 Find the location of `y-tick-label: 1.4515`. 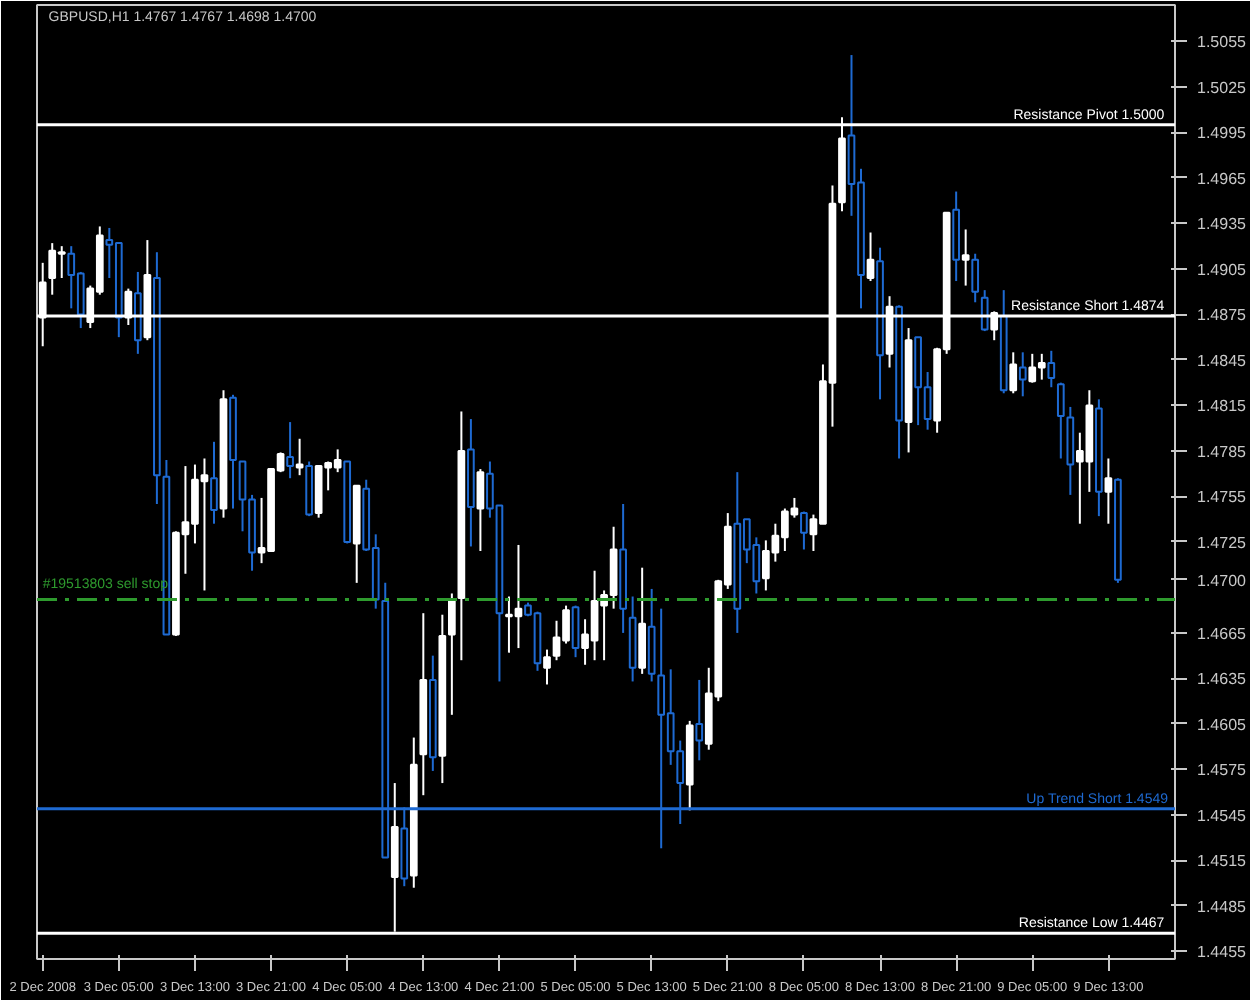

y-tick-label: 1.4515 is located at coordinates (1222, 861).